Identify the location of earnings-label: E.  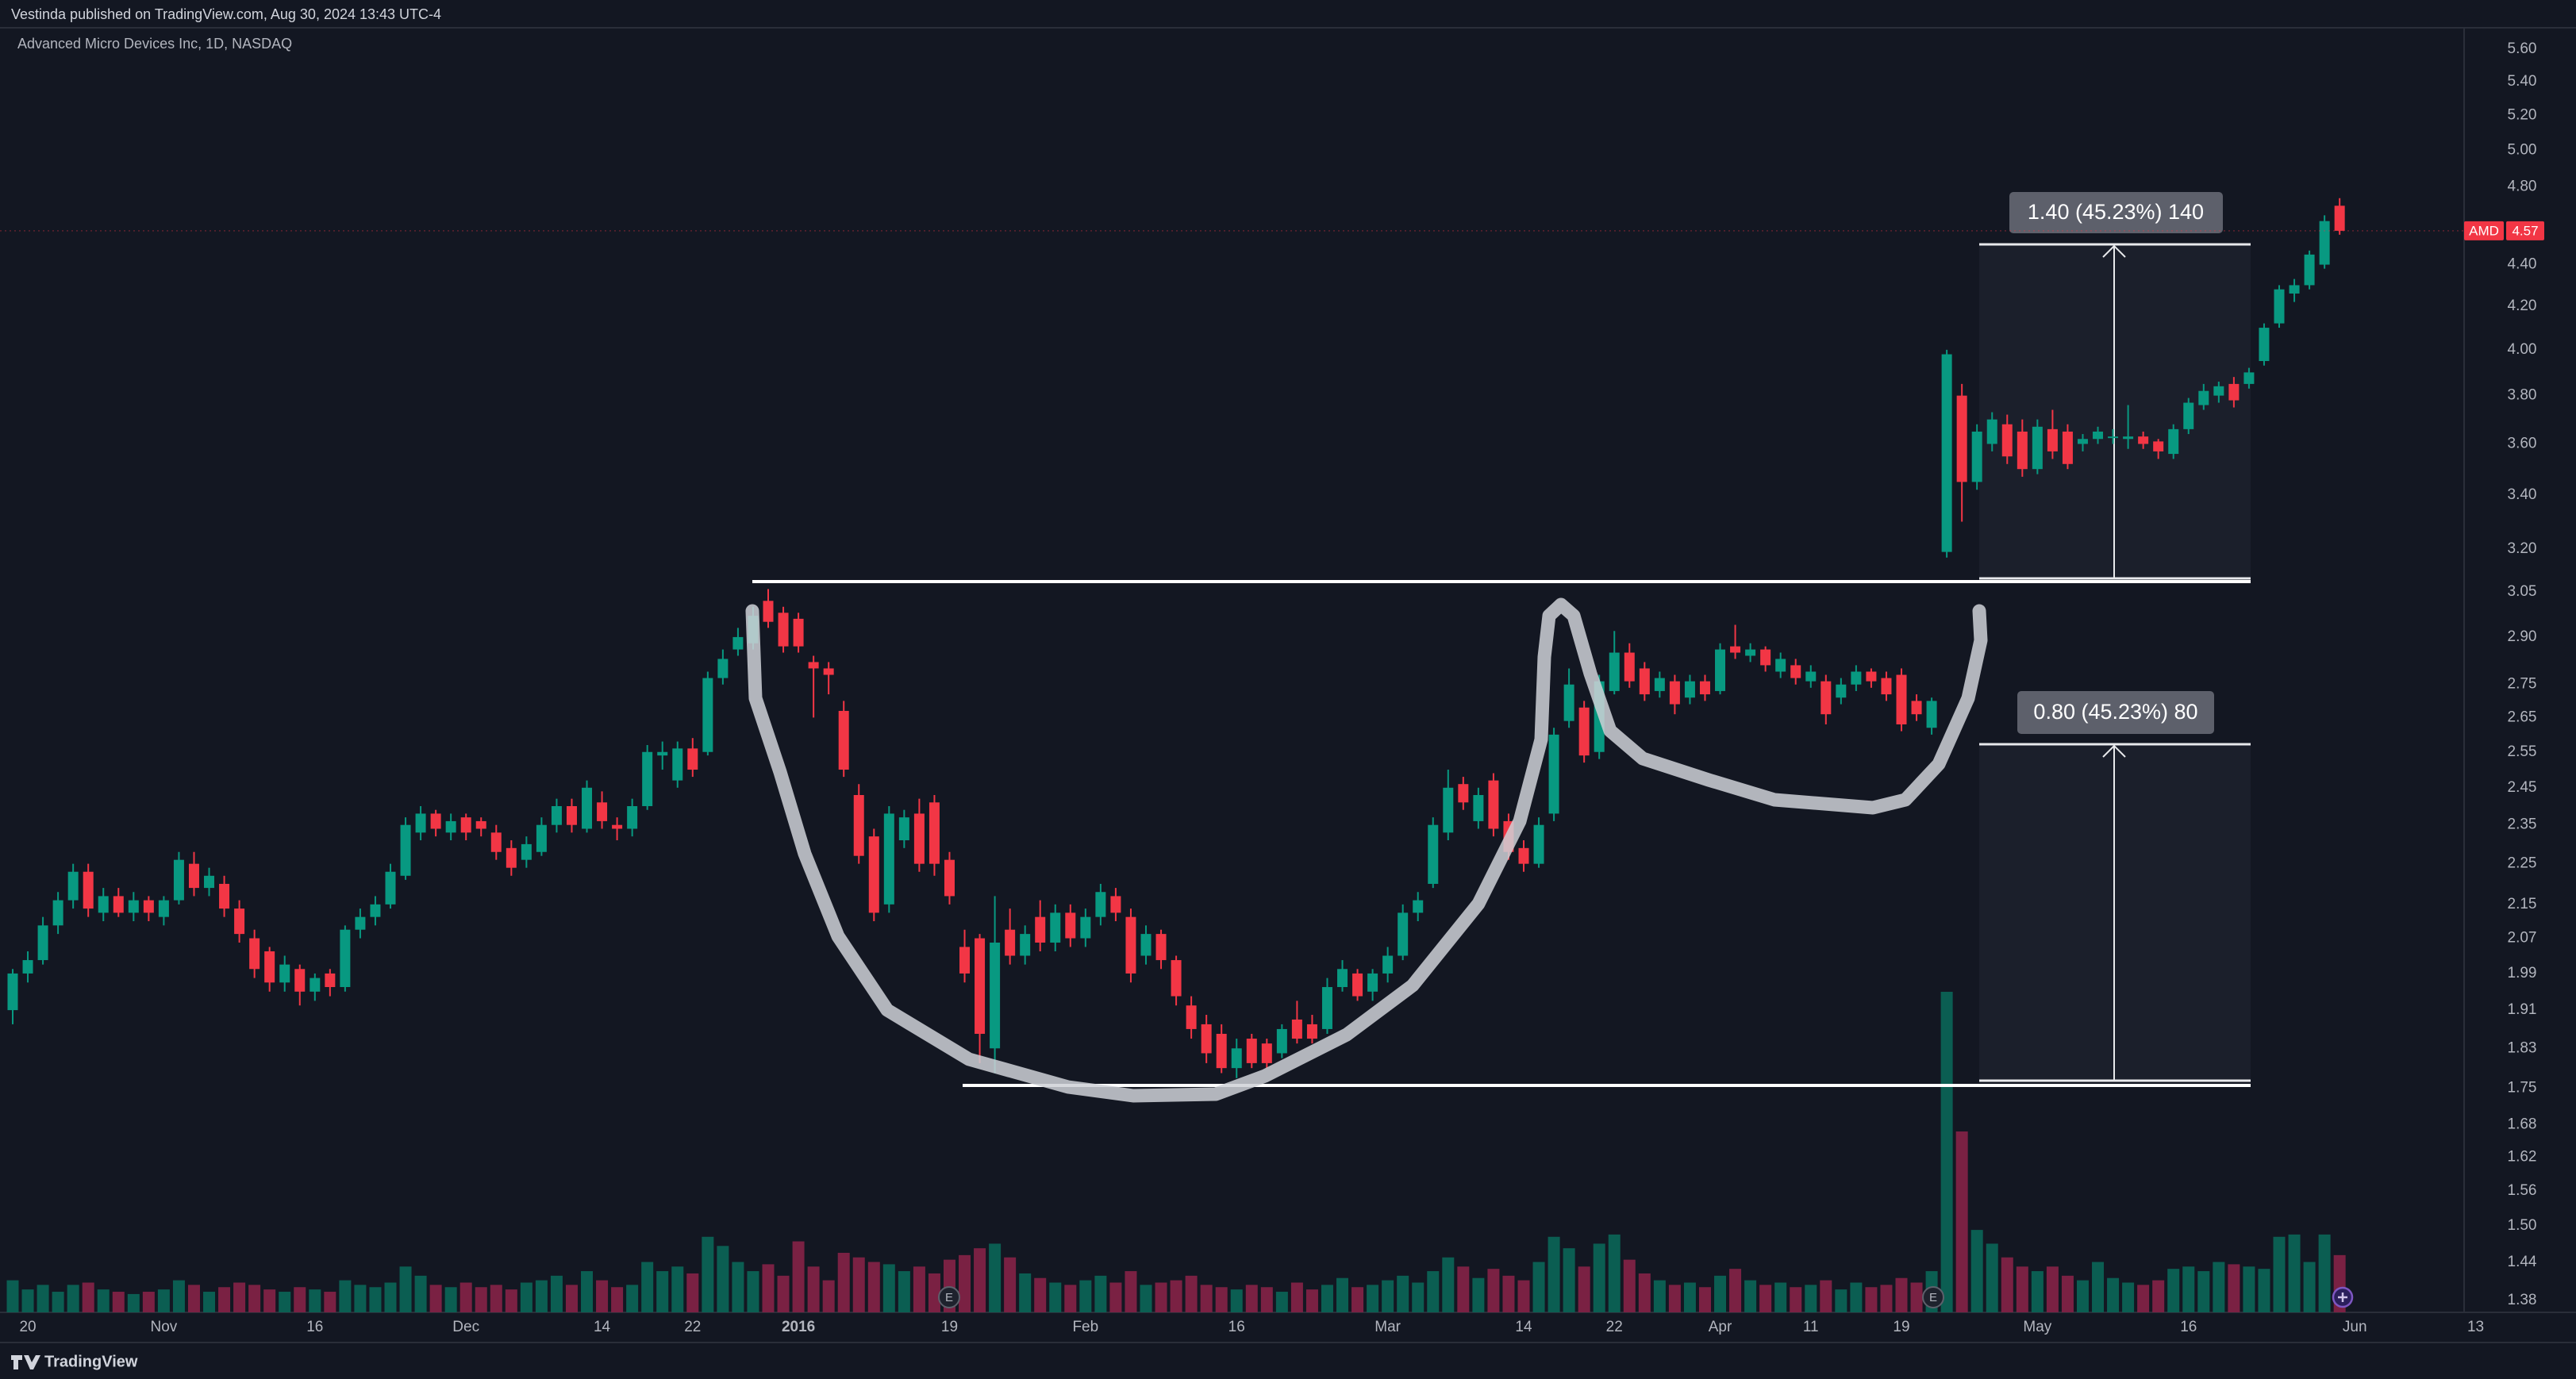
(949, 1297).